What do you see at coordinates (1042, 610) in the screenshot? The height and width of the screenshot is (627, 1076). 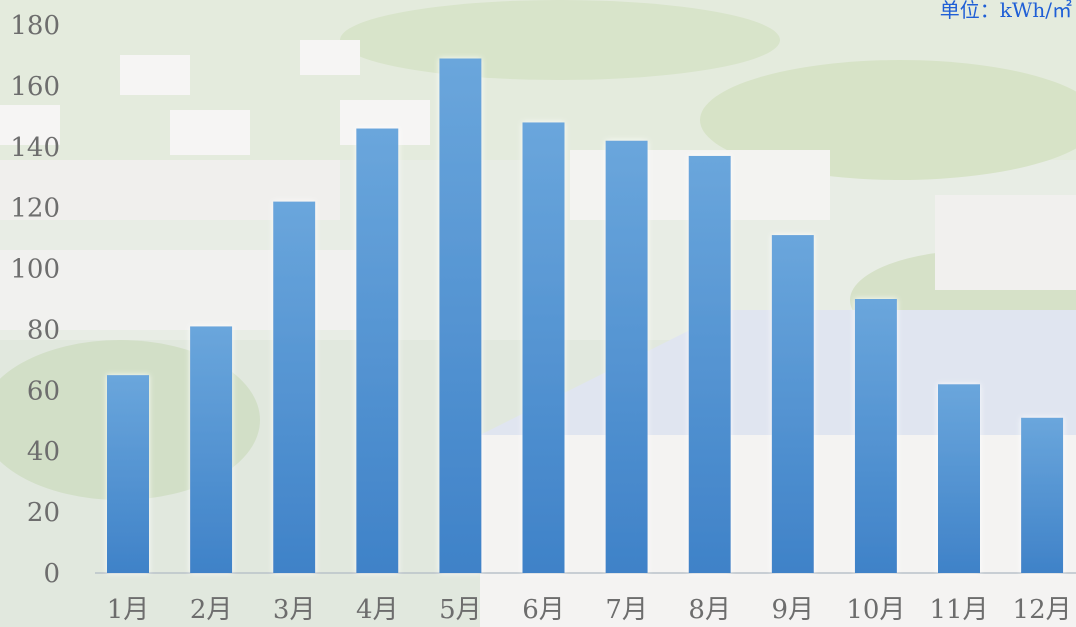 I see `x-tick-label: 12月` at bounding box center [1042, 610].